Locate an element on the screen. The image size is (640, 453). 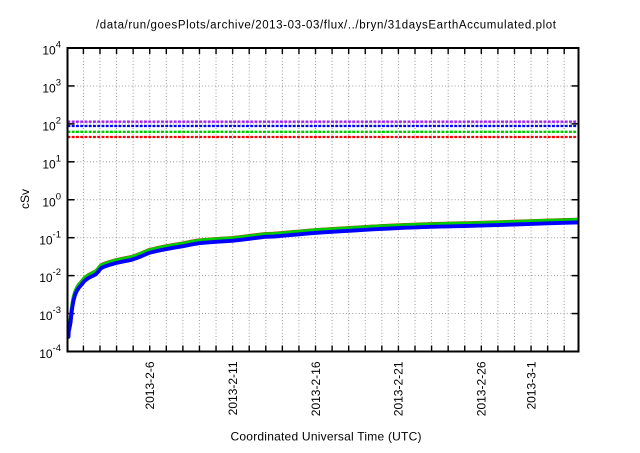
svg-text: 2013-2-6 is located at coordinates (150, 385).